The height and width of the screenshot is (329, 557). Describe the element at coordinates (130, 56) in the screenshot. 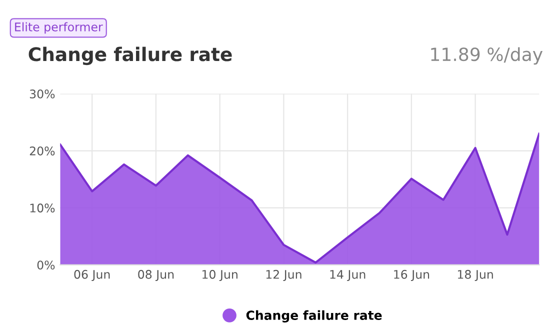

I see `chart-title: Change failure rate` at that location.